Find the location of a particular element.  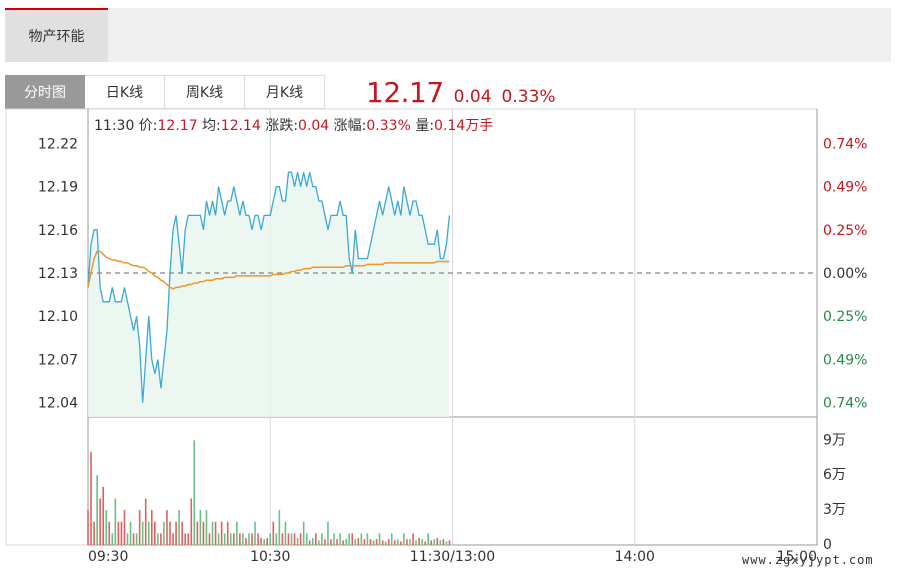

info-bar-part: 0.33% is located at coordinates (388, 126).